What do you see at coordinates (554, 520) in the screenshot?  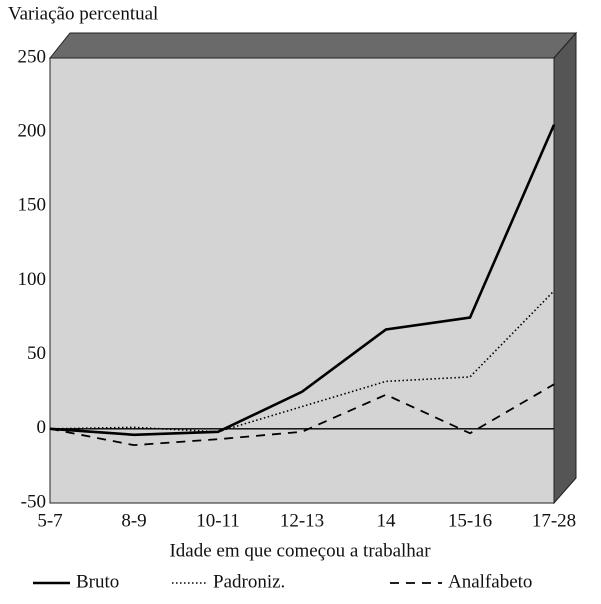 I see `x-tick-label: 17-28` at bounding box center [554, 520].